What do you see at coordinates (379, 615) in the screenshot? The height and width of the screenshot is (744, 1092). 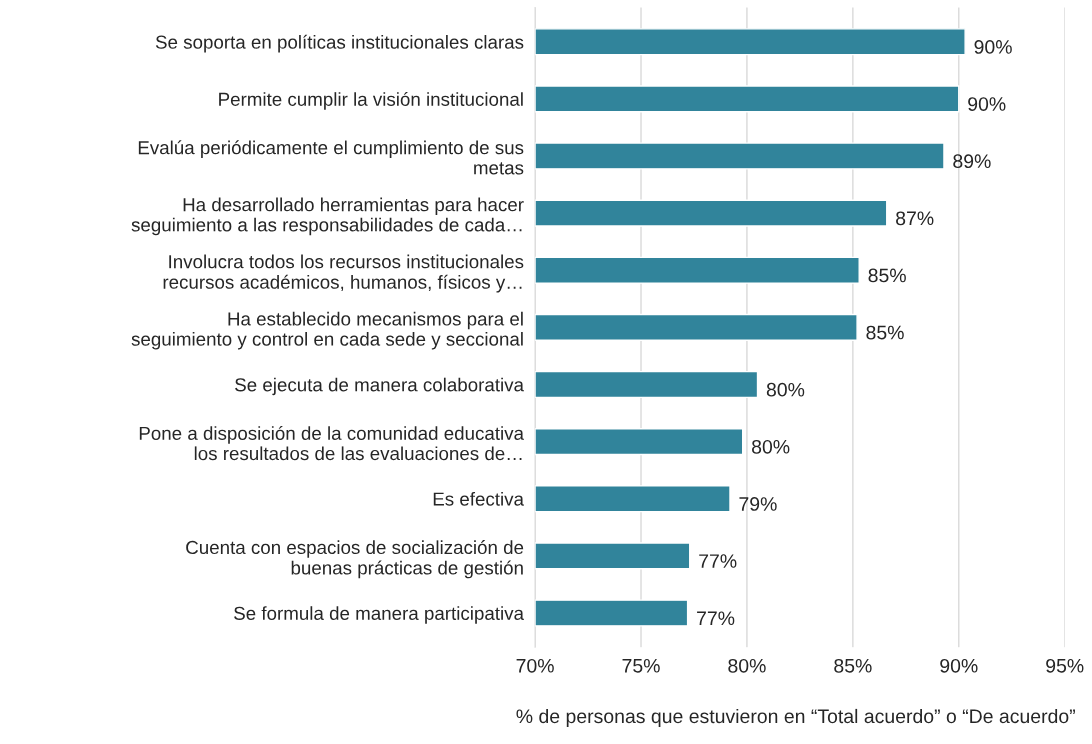 I see `y-tick-label: Se formula de manera participativa` at bounding box center [379, 615].